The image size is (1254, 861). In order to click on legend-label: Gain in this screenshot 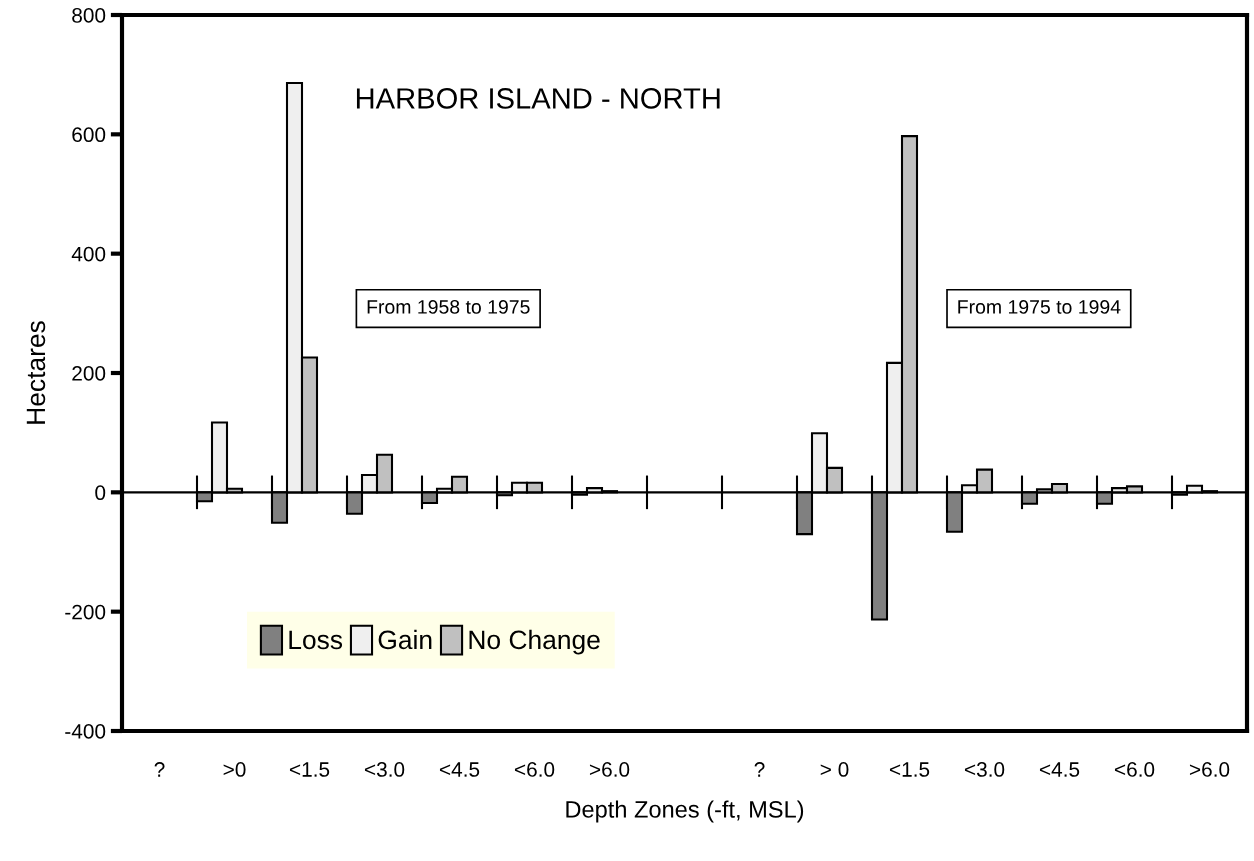, I will do `click(405, 639)`.